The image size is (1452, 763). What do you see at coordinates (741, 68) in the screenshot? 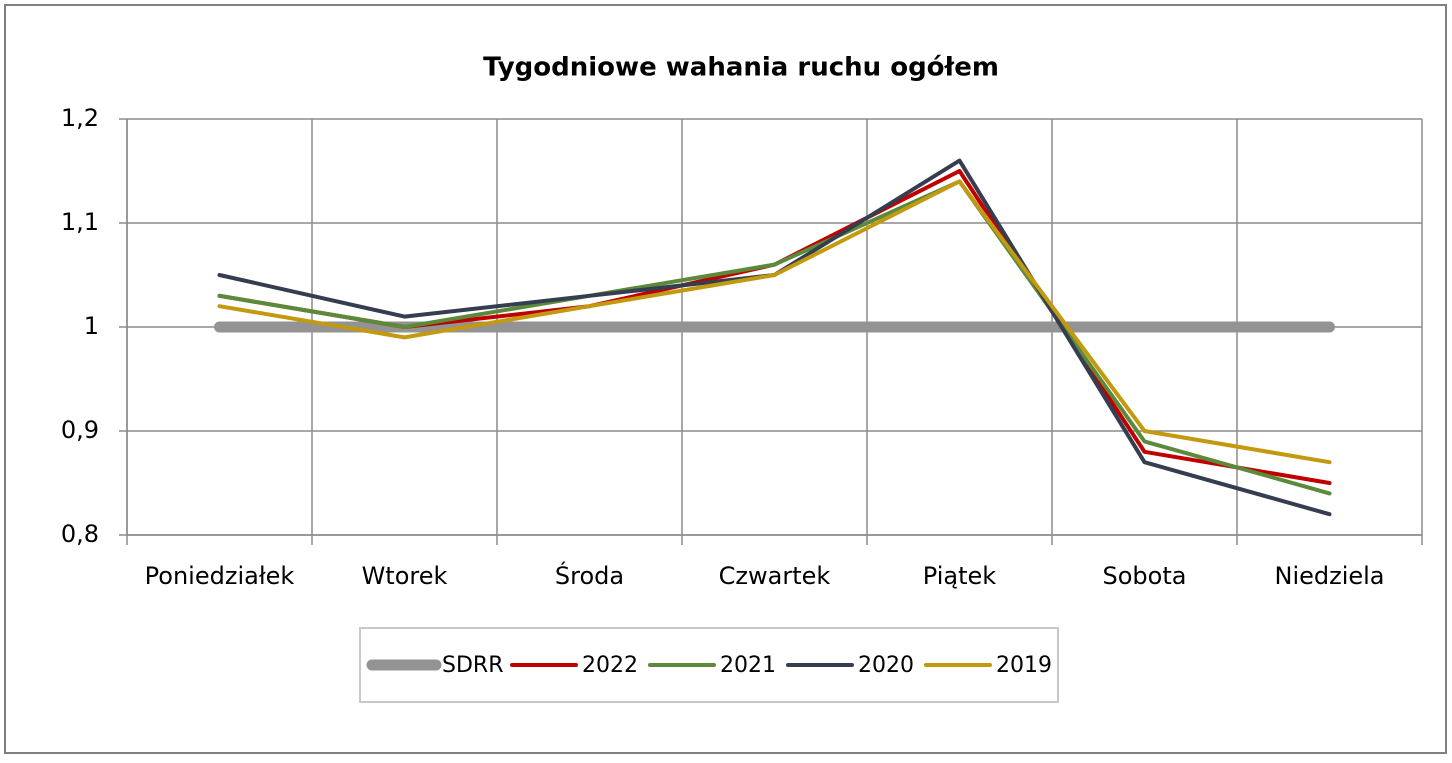
I see `chart-title: Tygodniowe wahania ruchu ogółem` at bounding box center [741, 68].